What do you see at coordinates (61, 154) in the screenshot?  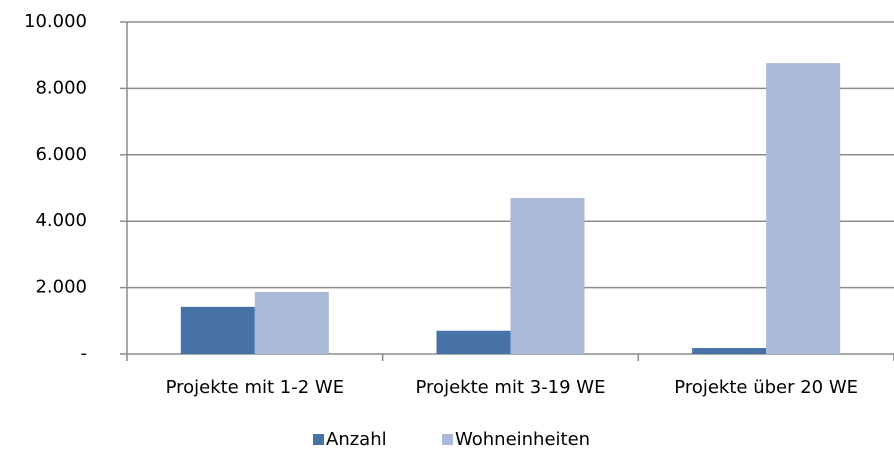 I see `y-tick-label: 6.000` at bounding box center [61, 154].